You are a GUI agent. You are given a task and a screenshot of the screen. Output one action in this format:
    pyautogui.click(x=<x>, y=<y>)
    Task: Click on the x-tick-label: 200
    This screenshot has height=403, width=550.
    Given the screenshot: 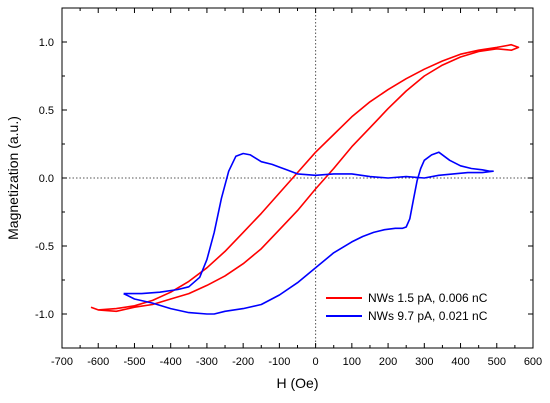 What is the action you would take?
    pyautogui.click(x=388, y=362)
    